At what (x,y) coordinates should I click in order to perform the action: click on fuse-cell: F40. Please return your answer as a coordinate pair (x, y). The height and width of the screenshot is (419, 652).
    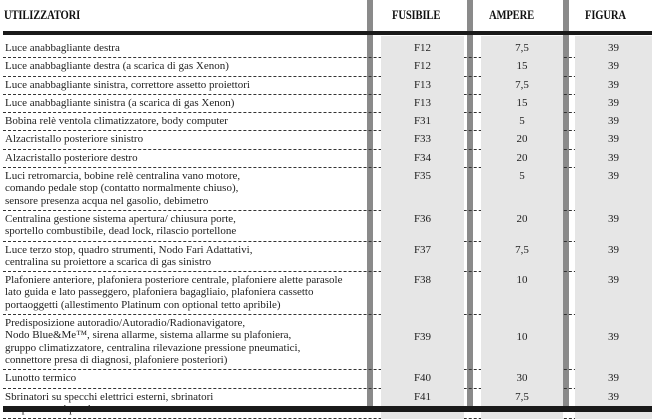
    Looking at the image, I should click on (422, 379).